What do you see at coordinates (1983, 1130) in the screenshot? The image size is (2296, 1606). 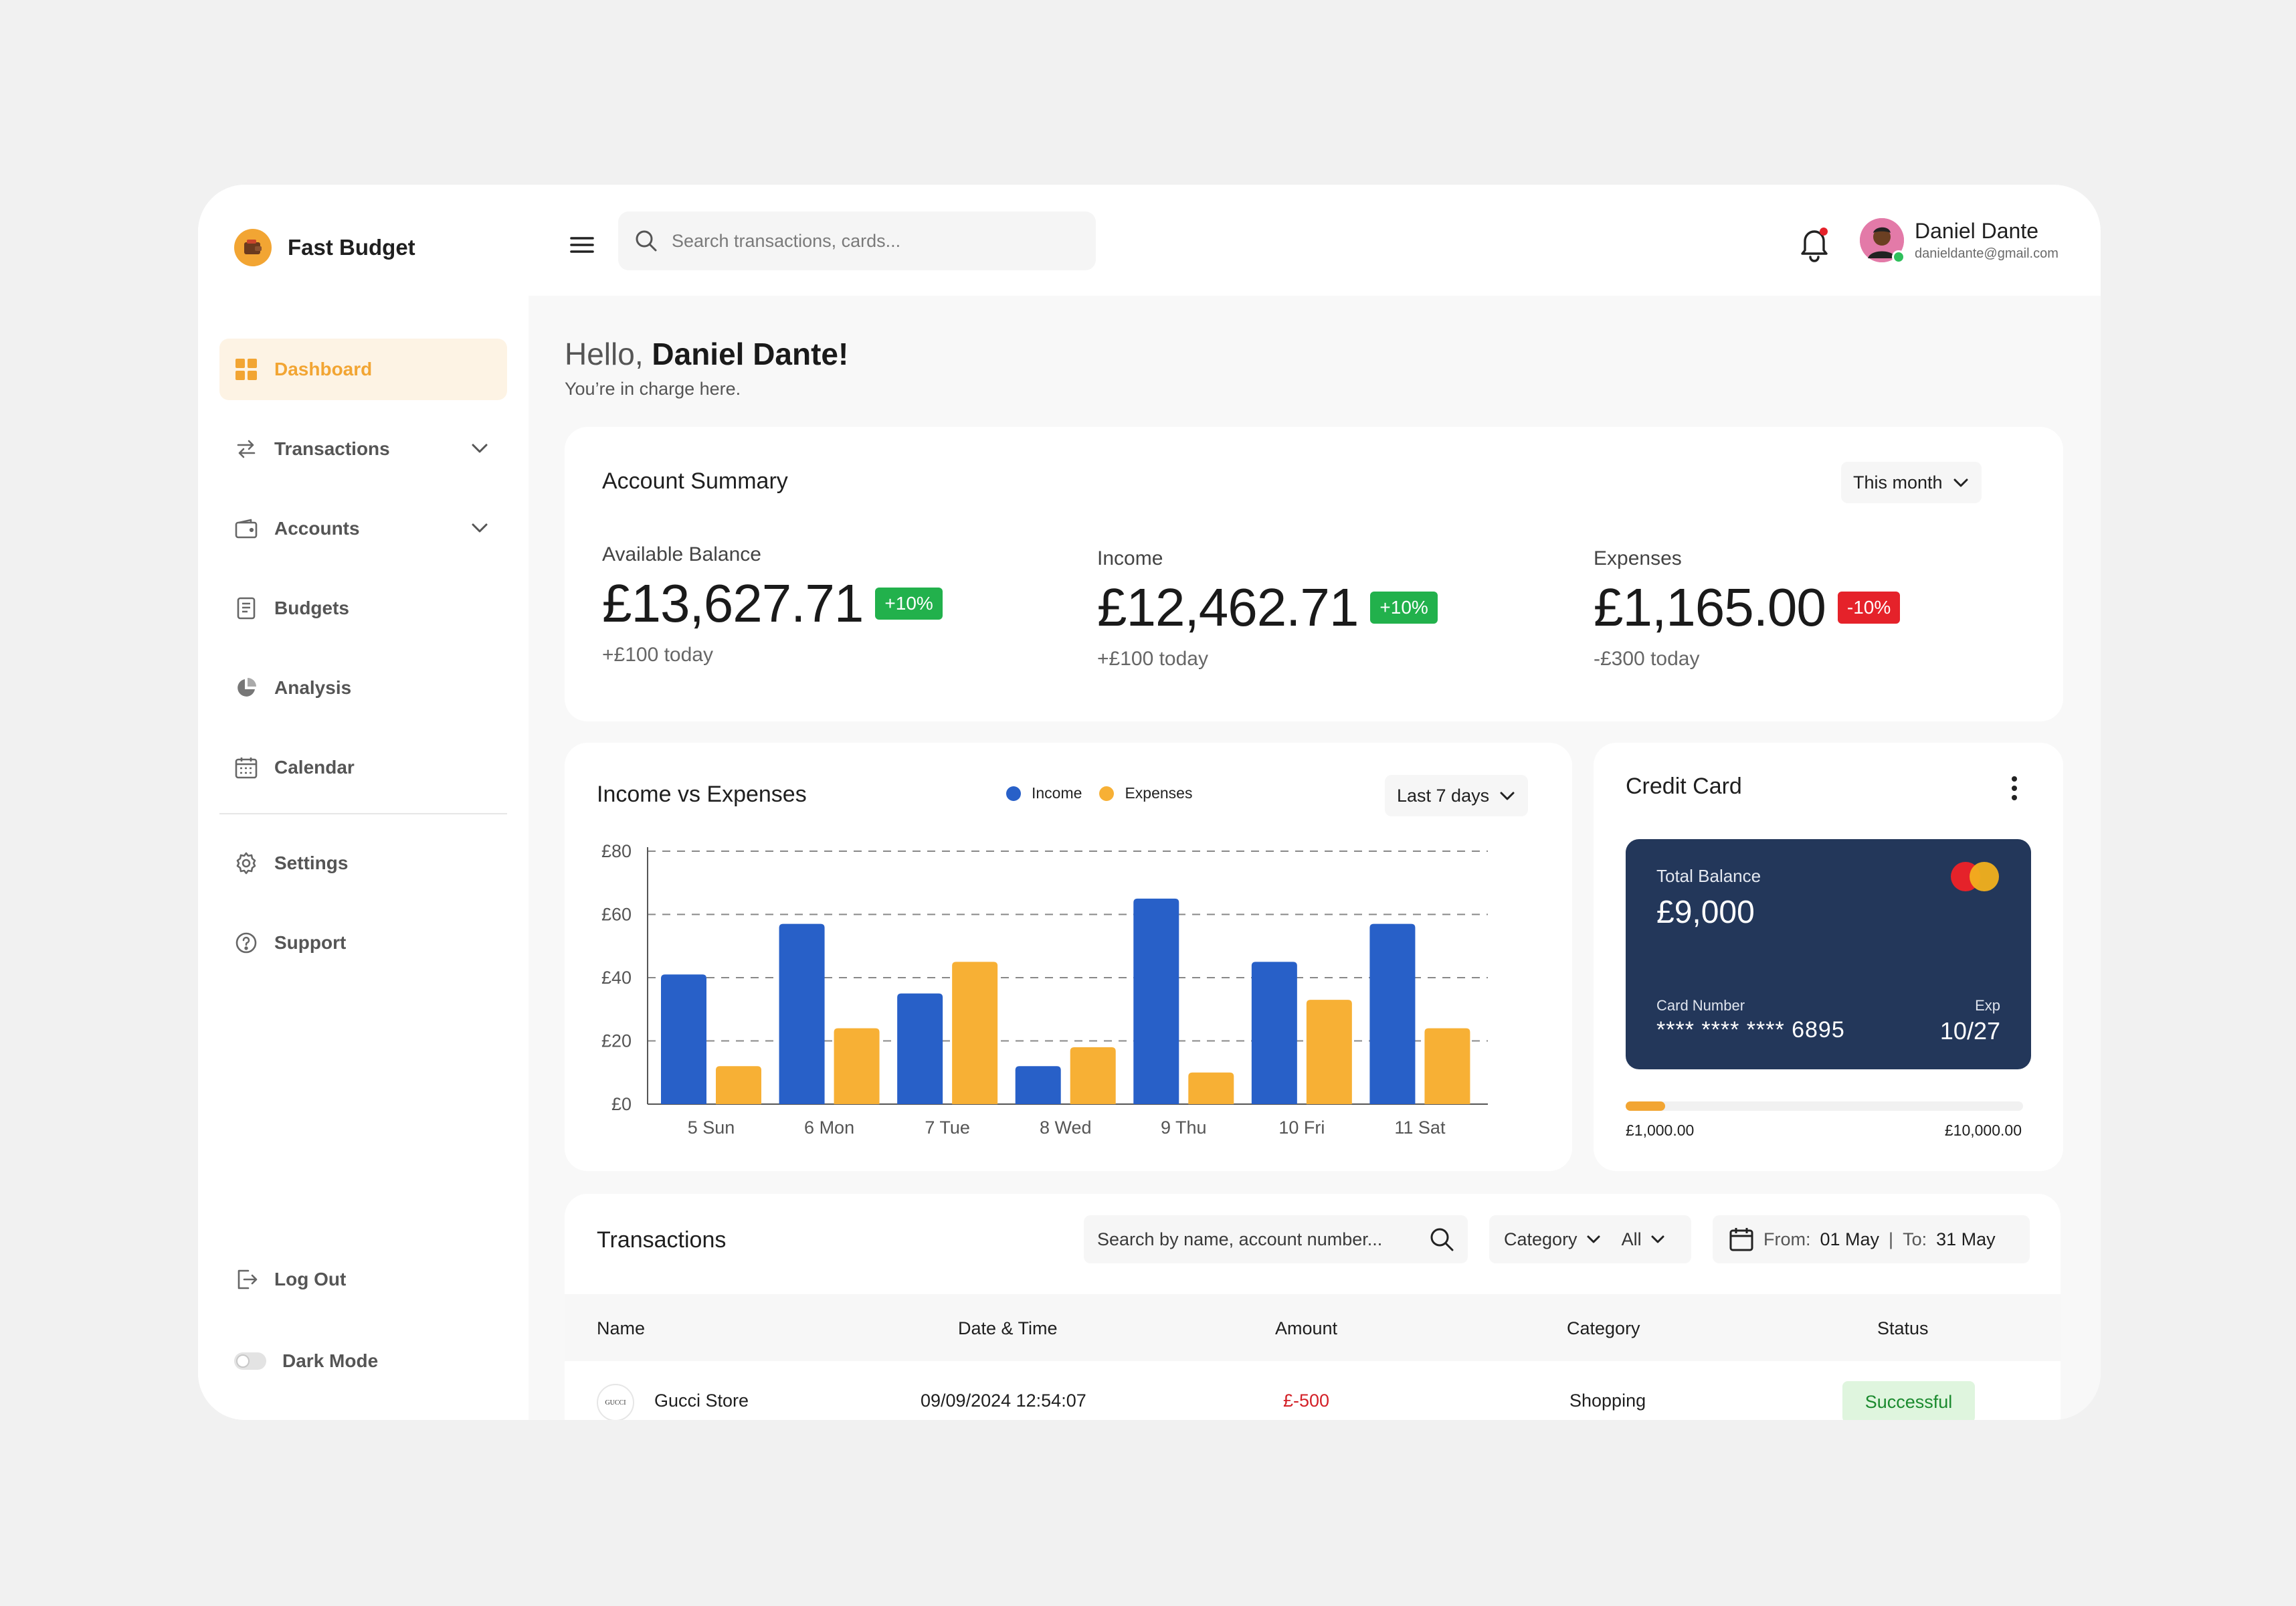 I see `range-max: £10,000.00` at bounding box center [1983, 1130].